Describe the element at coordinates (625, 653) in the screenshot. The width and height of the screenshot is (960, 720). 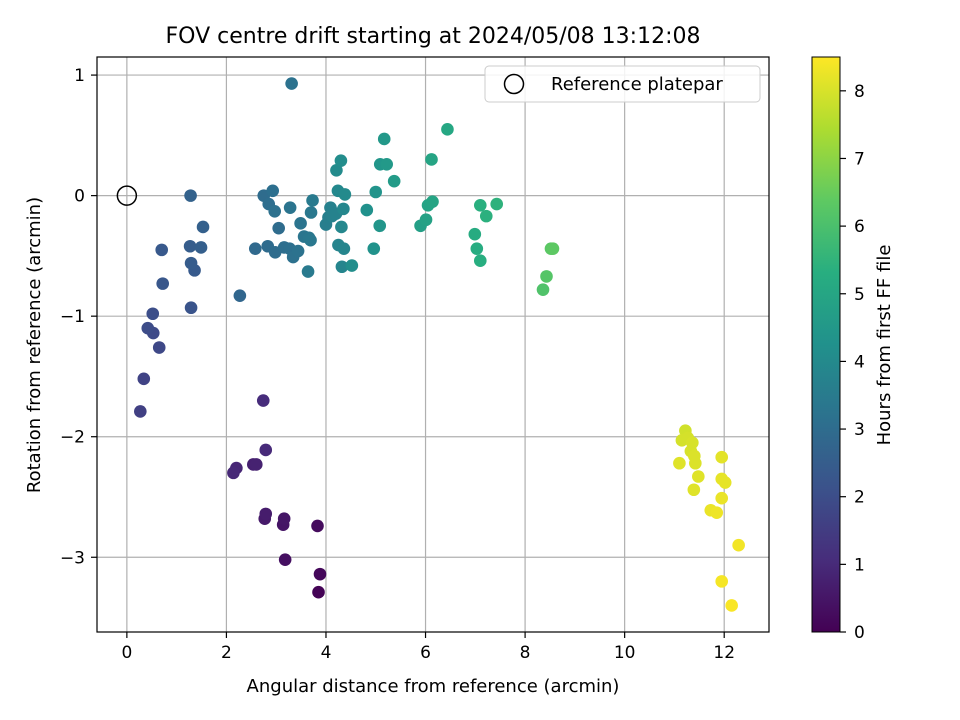
I see `x-tick-label: 10` at that location.